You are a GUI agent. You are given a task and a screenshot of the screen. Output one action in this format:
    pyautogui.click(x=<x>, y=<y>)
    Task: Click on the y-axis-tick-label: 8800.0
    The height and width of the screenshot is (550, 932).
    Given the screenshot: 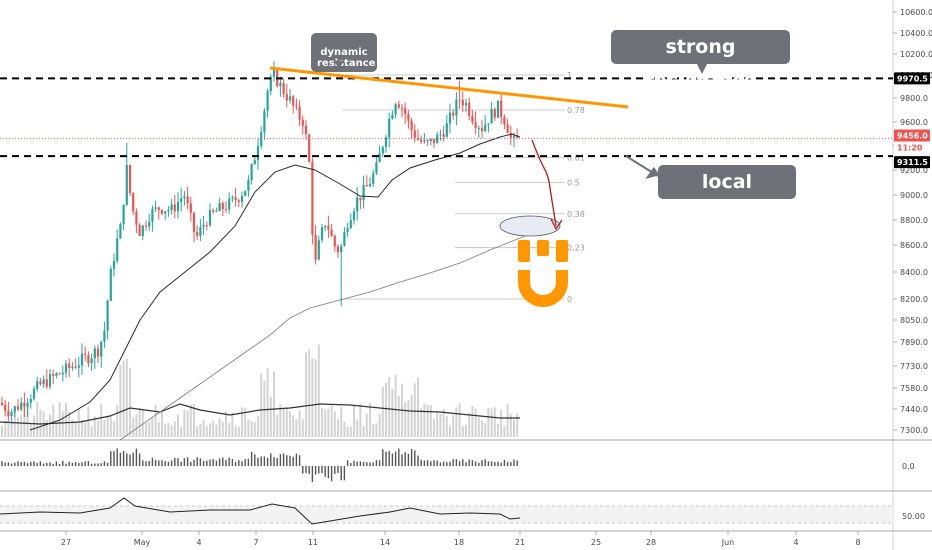 What is the action you would take?
    pyautogui.click(x=914, y=220)
    